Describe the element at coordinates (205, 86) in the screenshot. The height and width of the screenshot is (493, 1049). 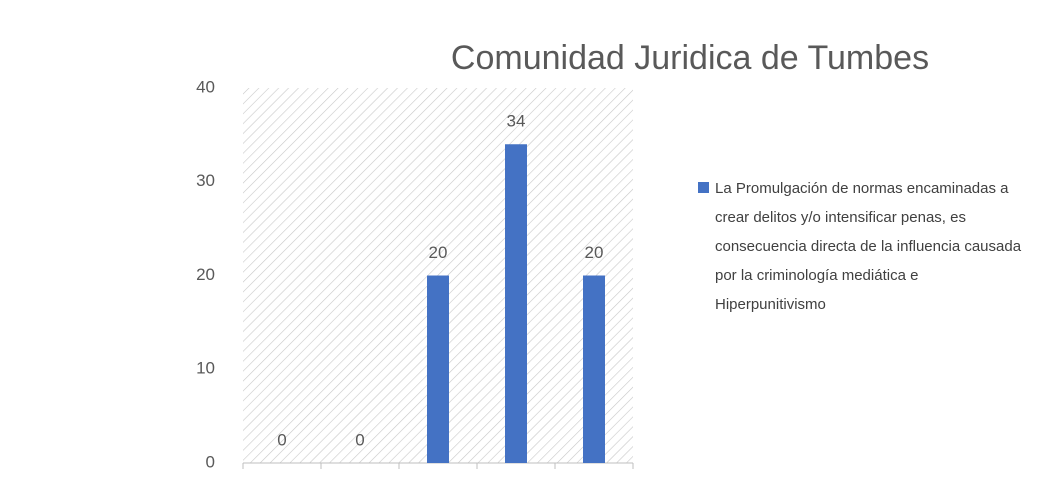
I see `y-tick-label: 40` at that location.